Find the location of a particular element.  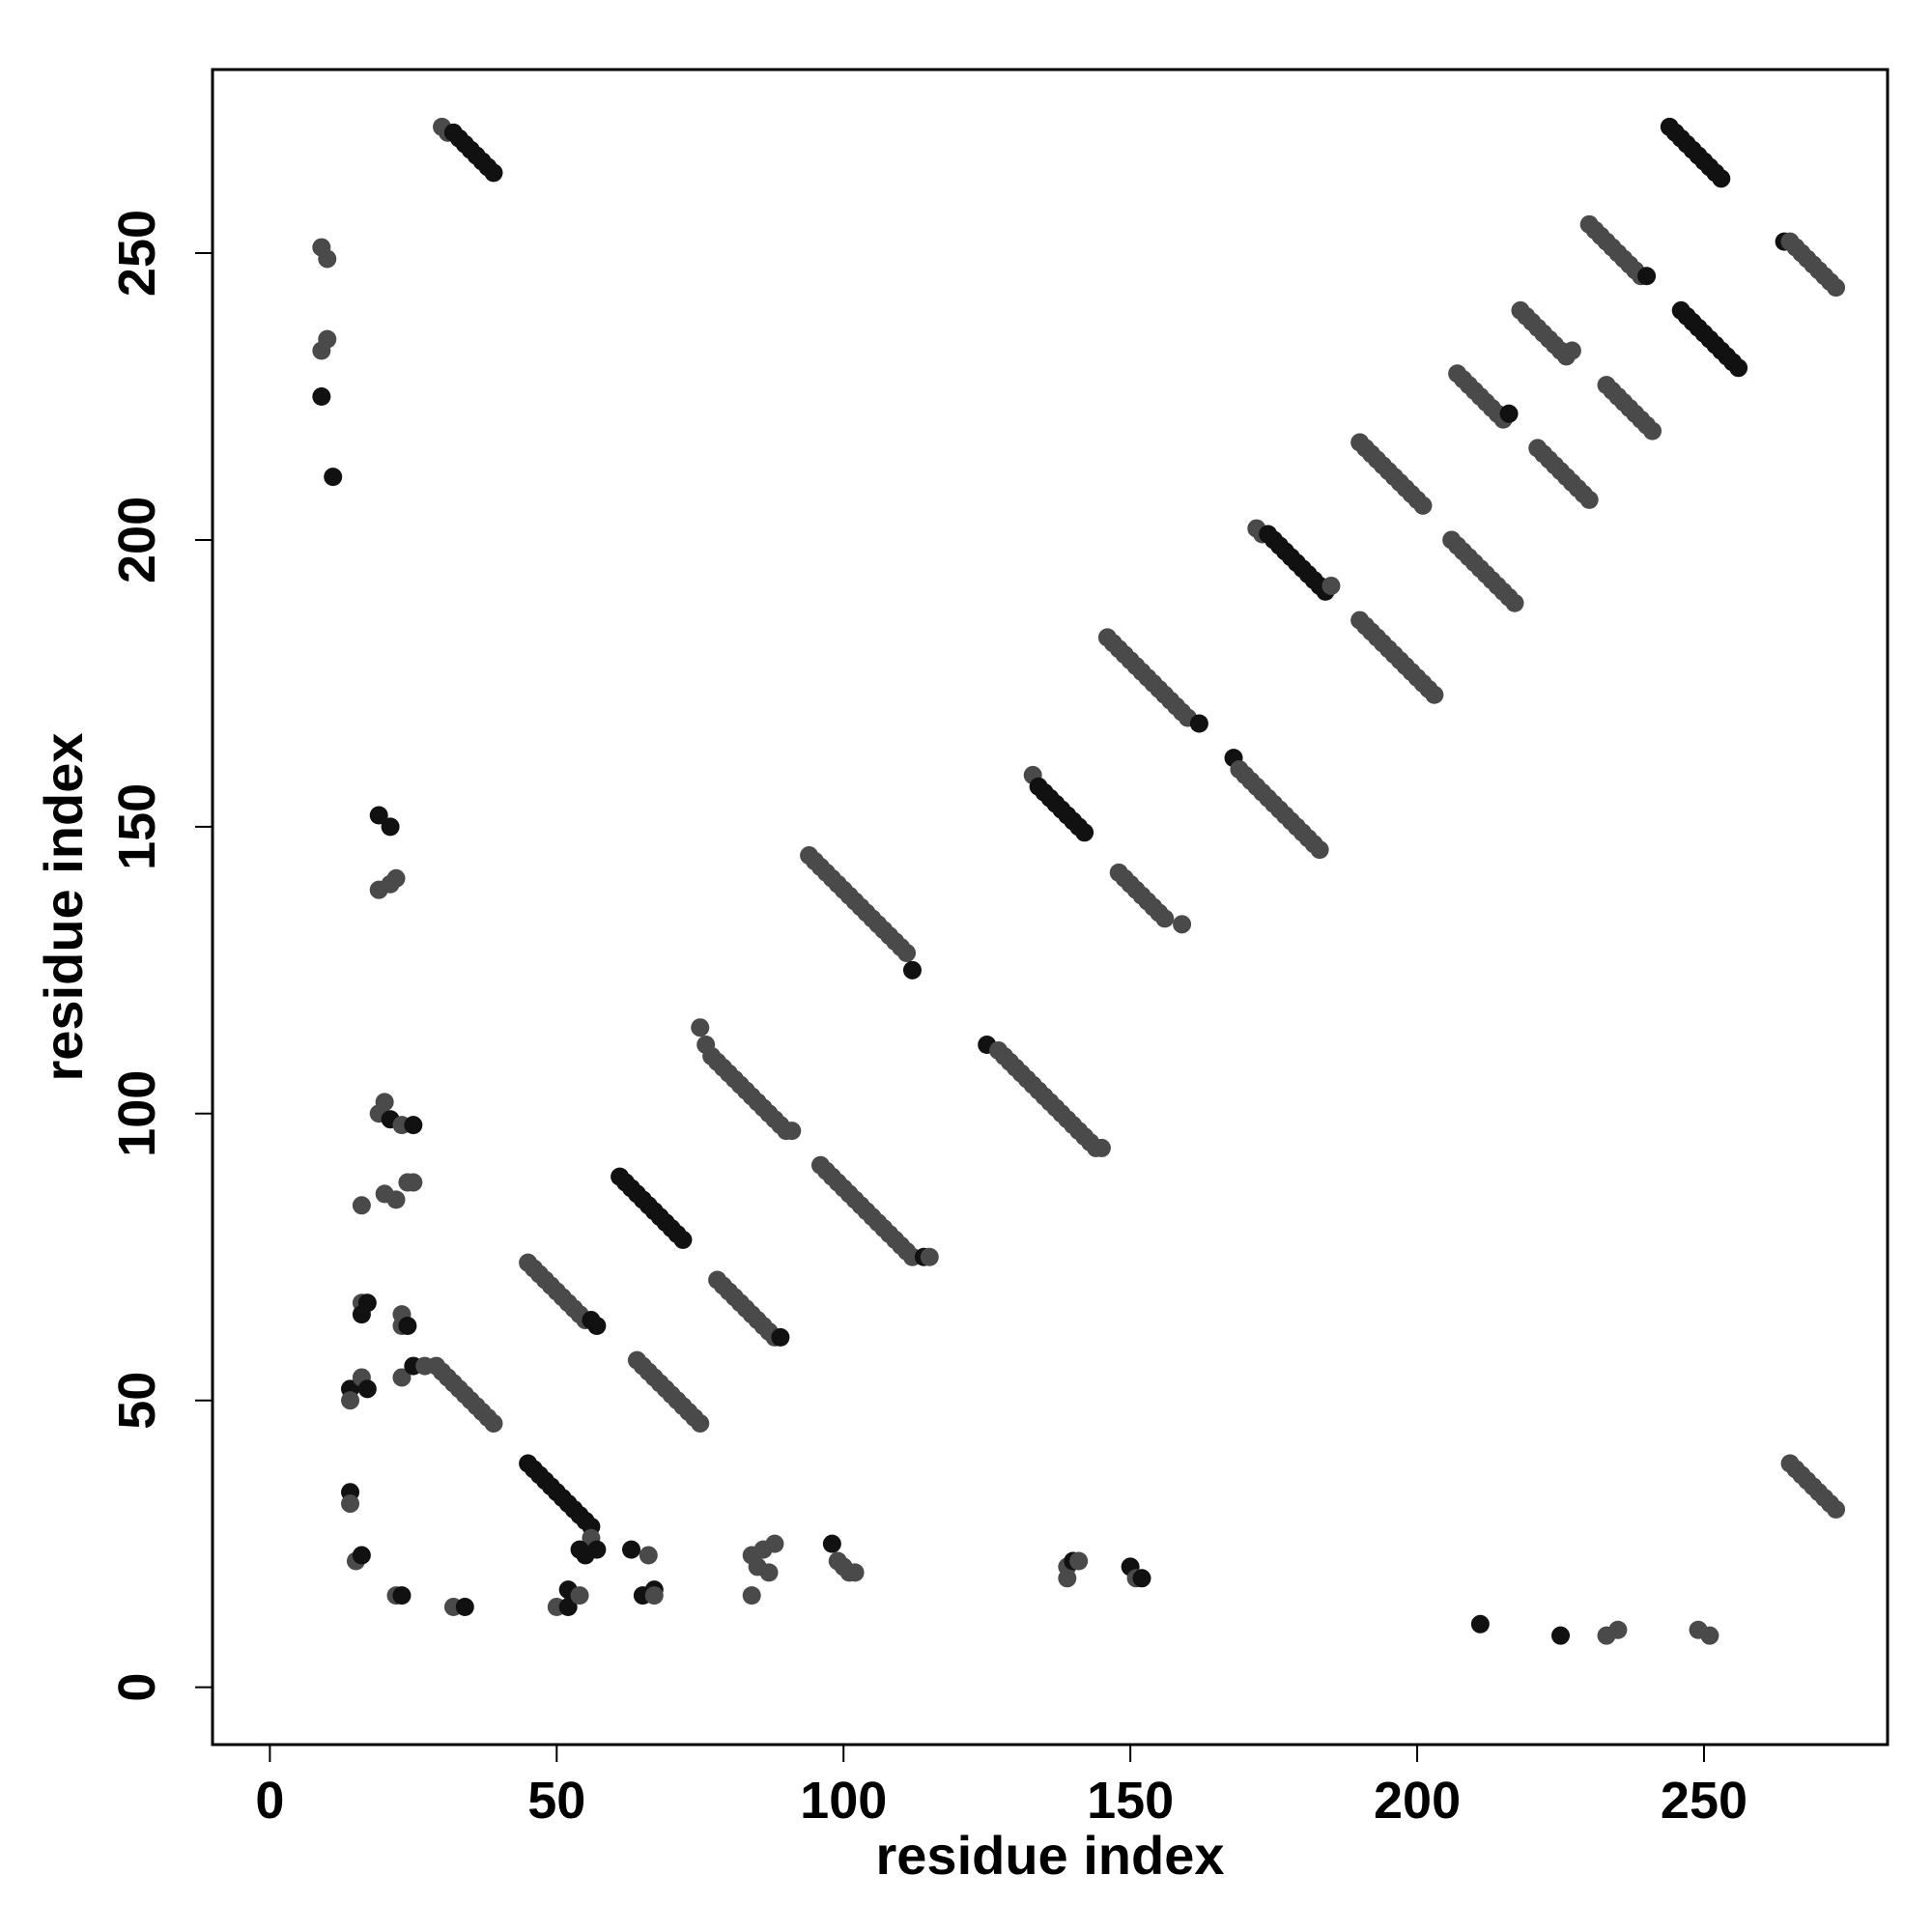

x-tick-label: 100 is located at coordinates (843, 1801).